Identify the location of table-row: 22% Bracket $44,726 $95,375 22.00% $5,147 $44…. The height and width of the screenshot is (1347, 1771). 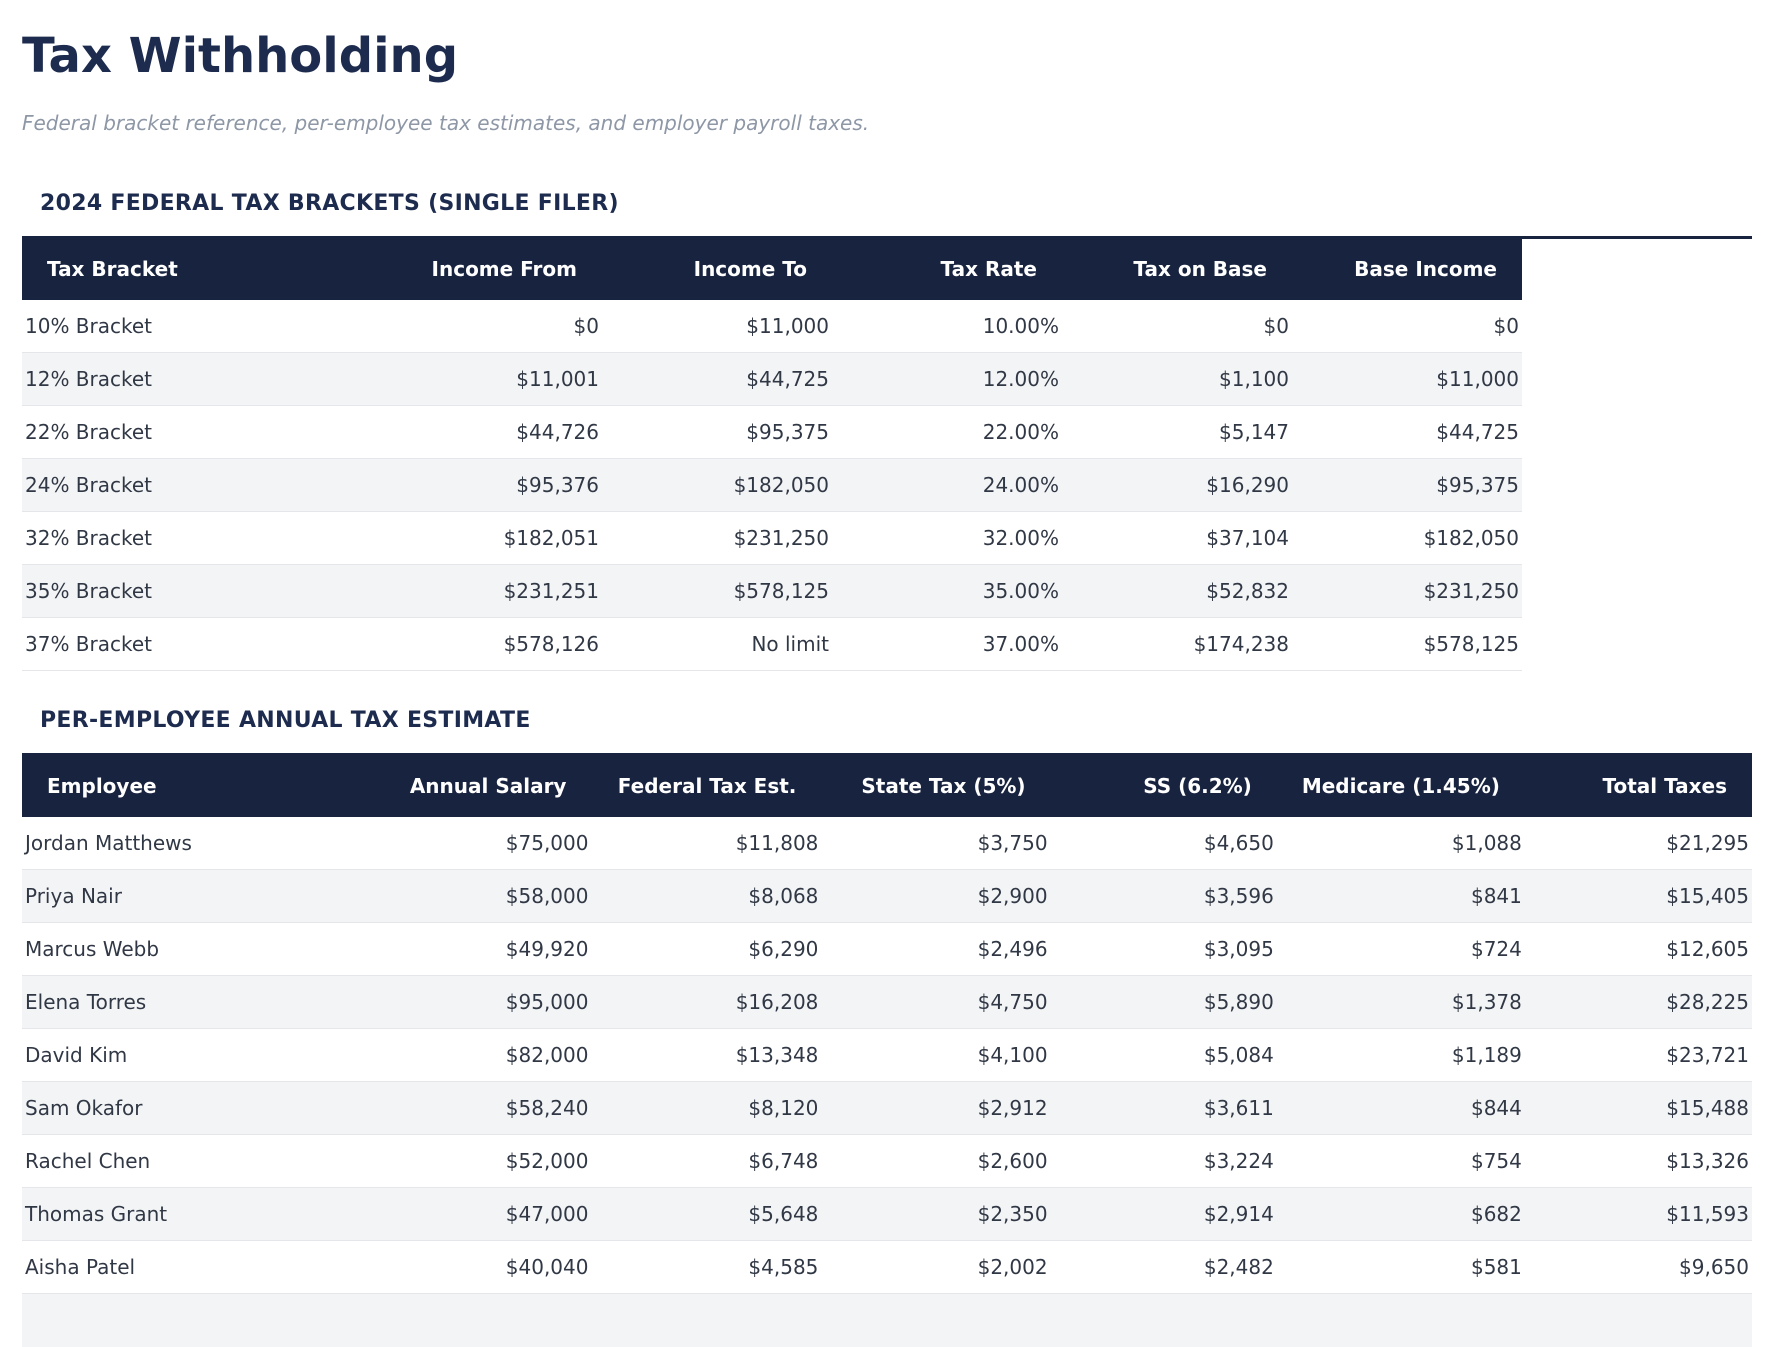
(772, 432).